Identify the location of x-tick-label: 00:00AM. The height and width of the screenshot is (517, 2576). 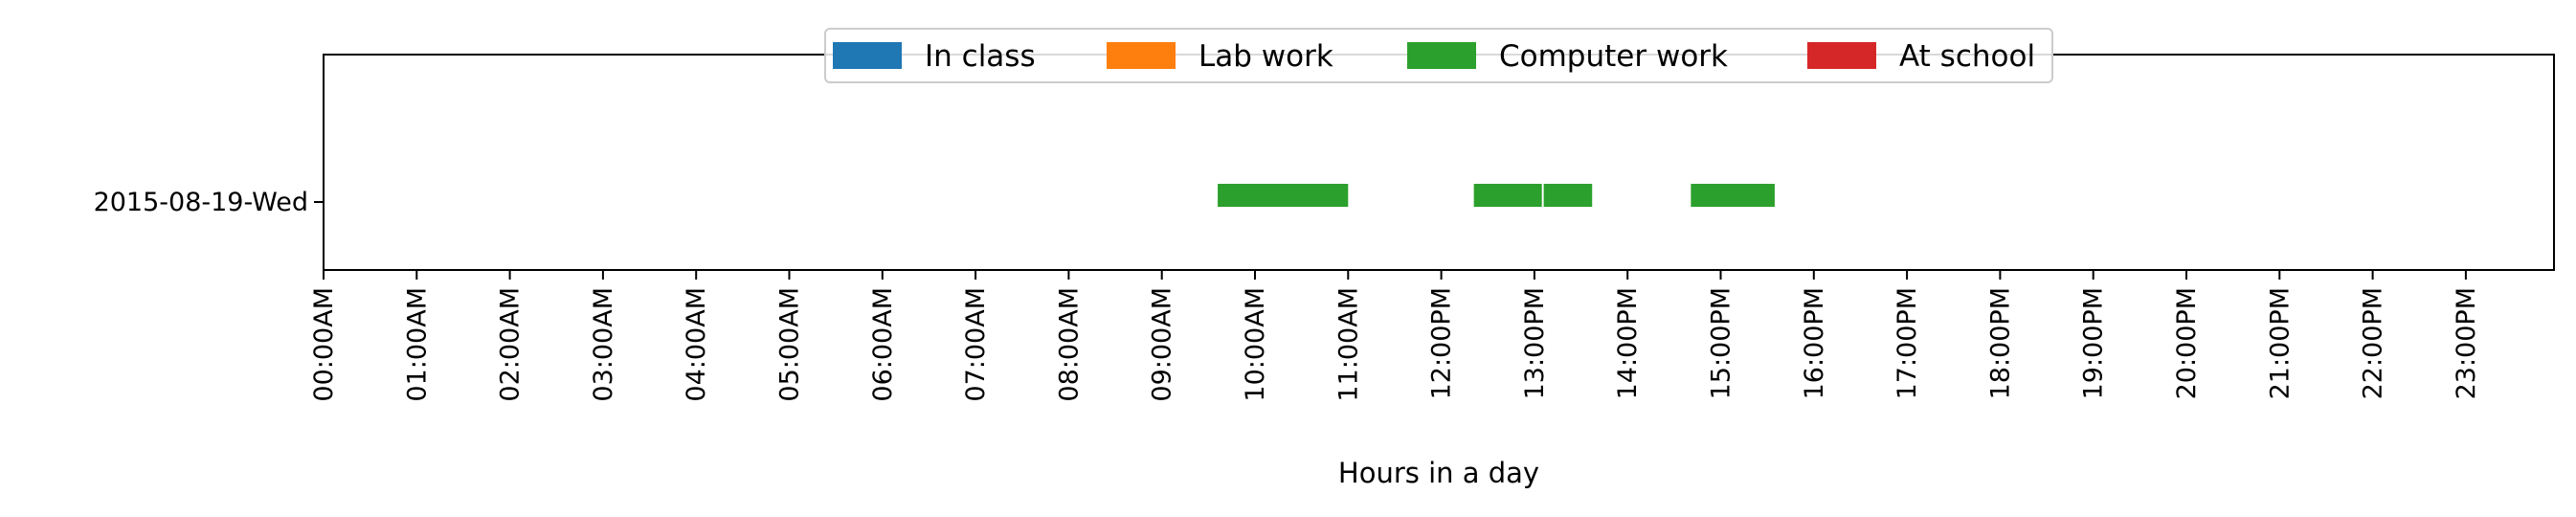
(324, 344).